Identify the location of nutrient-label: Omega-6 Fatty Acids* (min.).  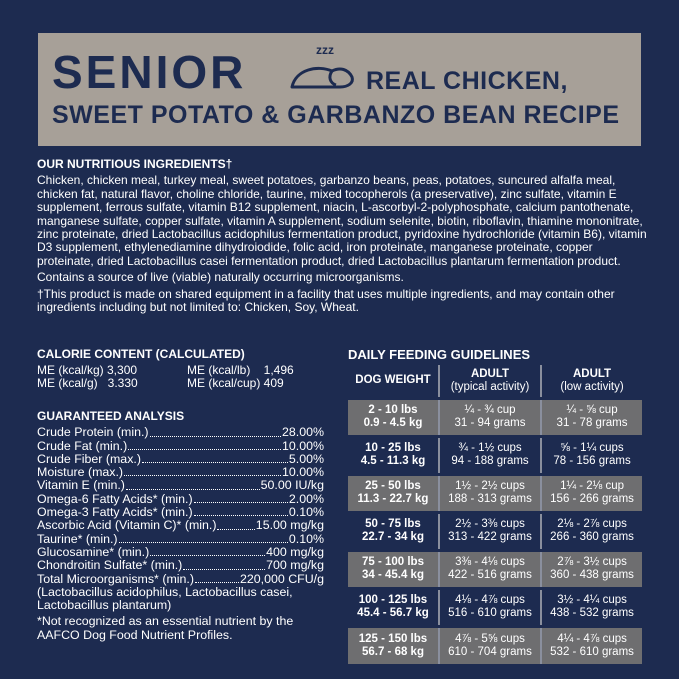
(115, 498).